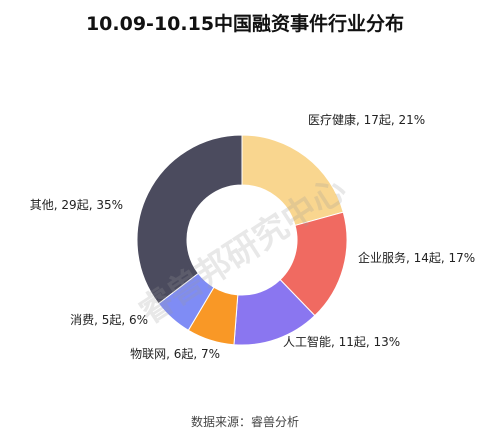  What do you see at coordinates (109, 320) in the screenshot?
I see `slice-label-5: 消费, 5起, 6%` at bounding box center [109, 320].